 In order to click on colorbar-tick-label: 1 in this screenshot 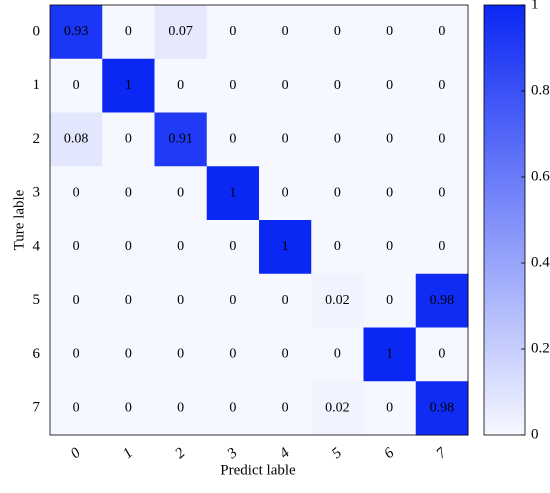, I will do `click(535, 6)`.